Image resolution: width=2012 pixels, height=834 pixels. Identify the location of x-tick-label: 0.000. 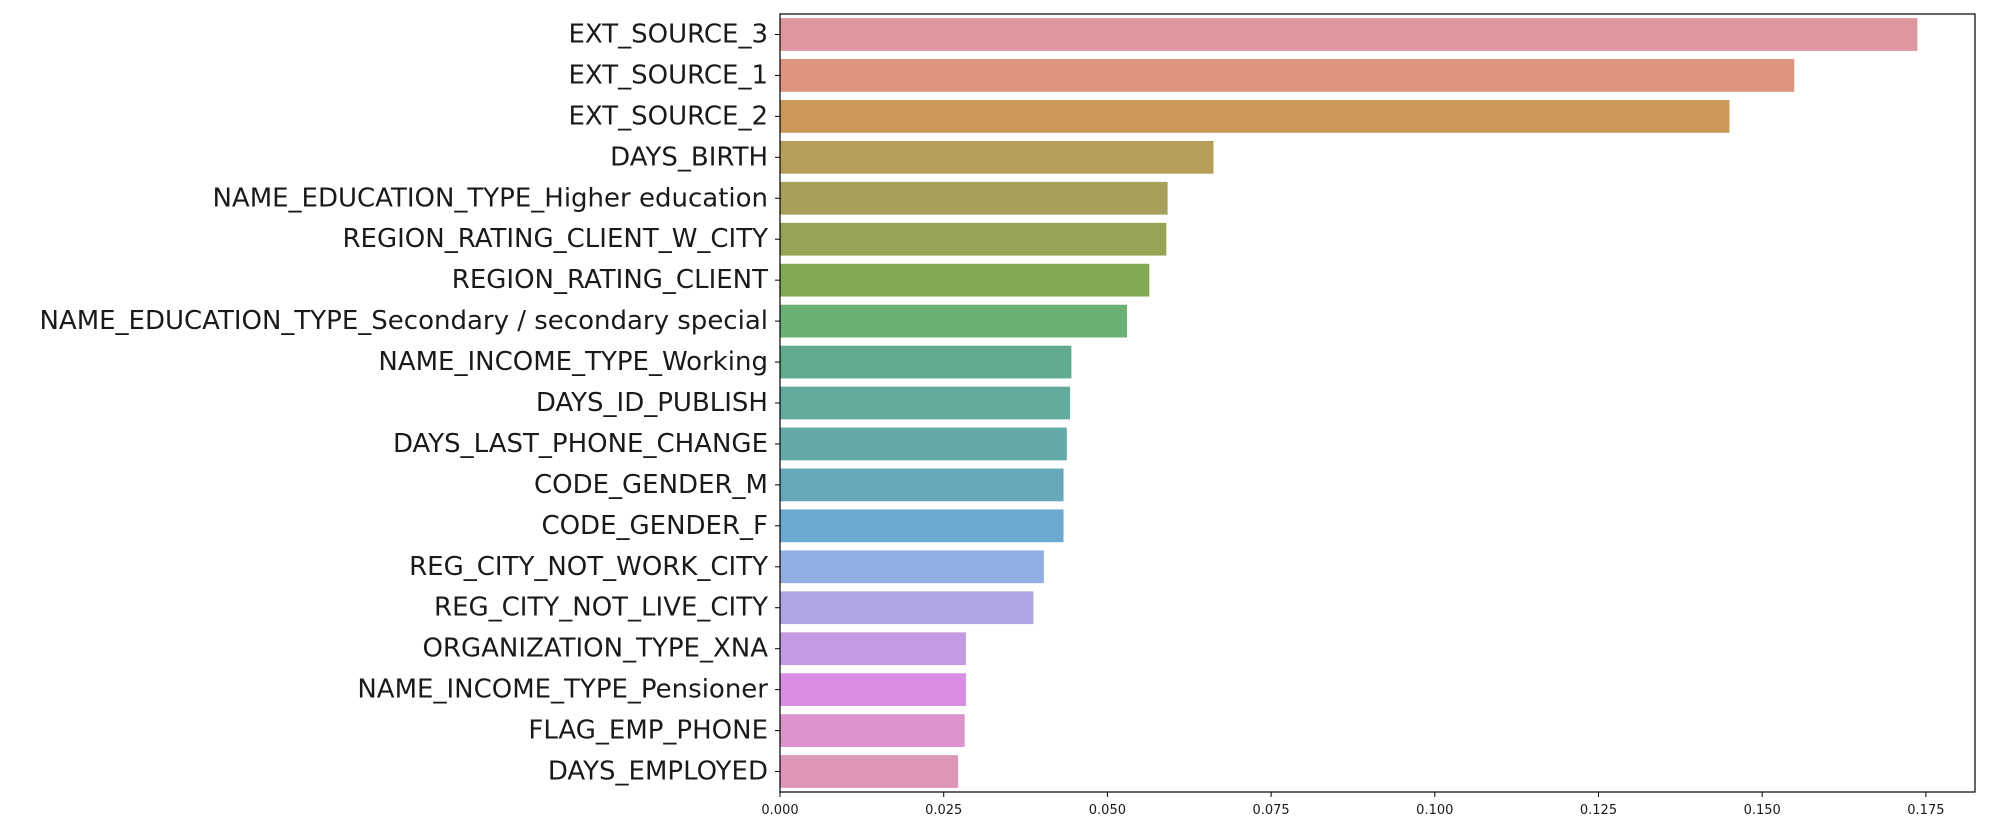
(779, 810).